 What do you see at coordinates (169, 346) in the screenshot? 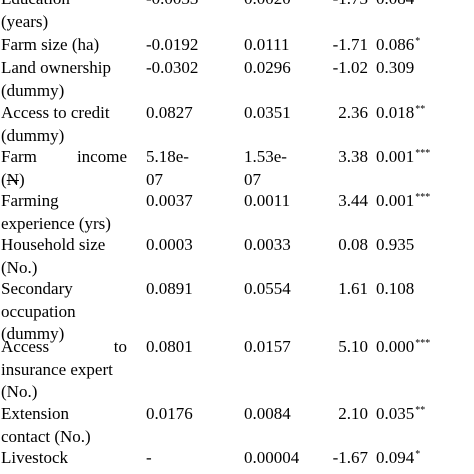
I see `coefficient-value: 0.0801` at bounding box center [169, 346].